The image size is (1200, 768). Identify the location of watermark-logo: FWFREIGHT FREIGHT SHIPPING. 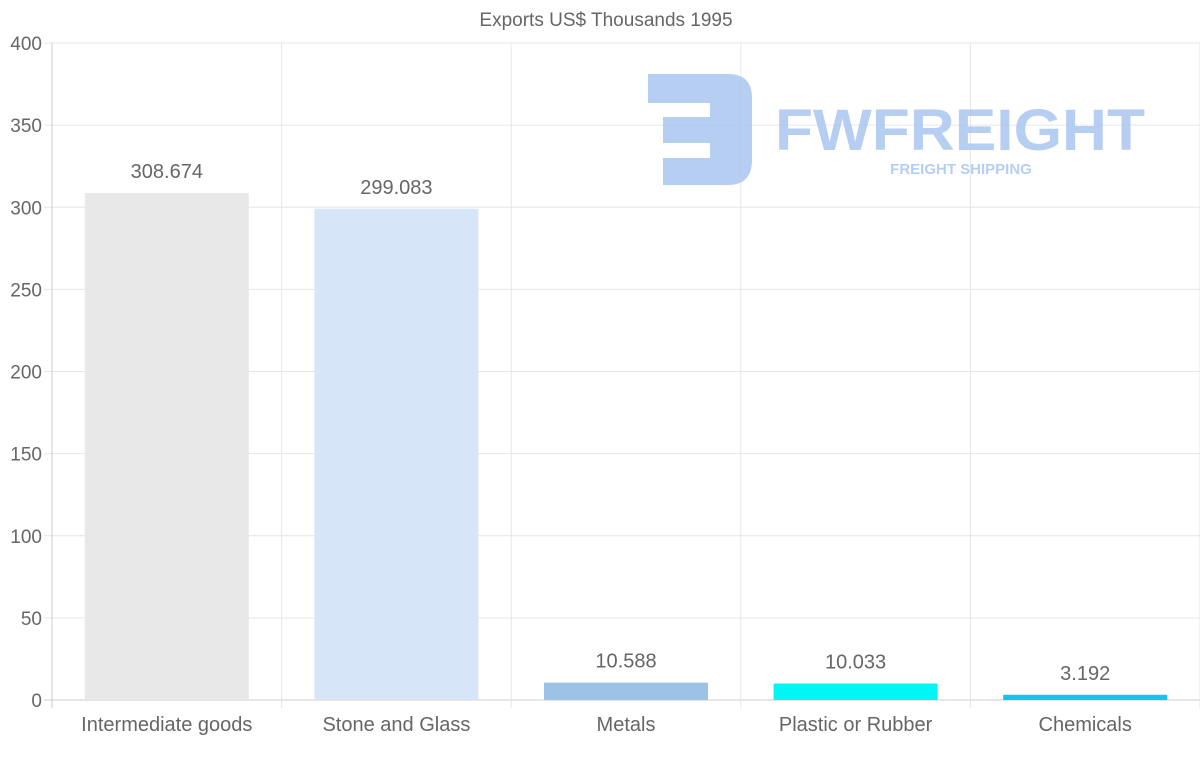
(896, 129).